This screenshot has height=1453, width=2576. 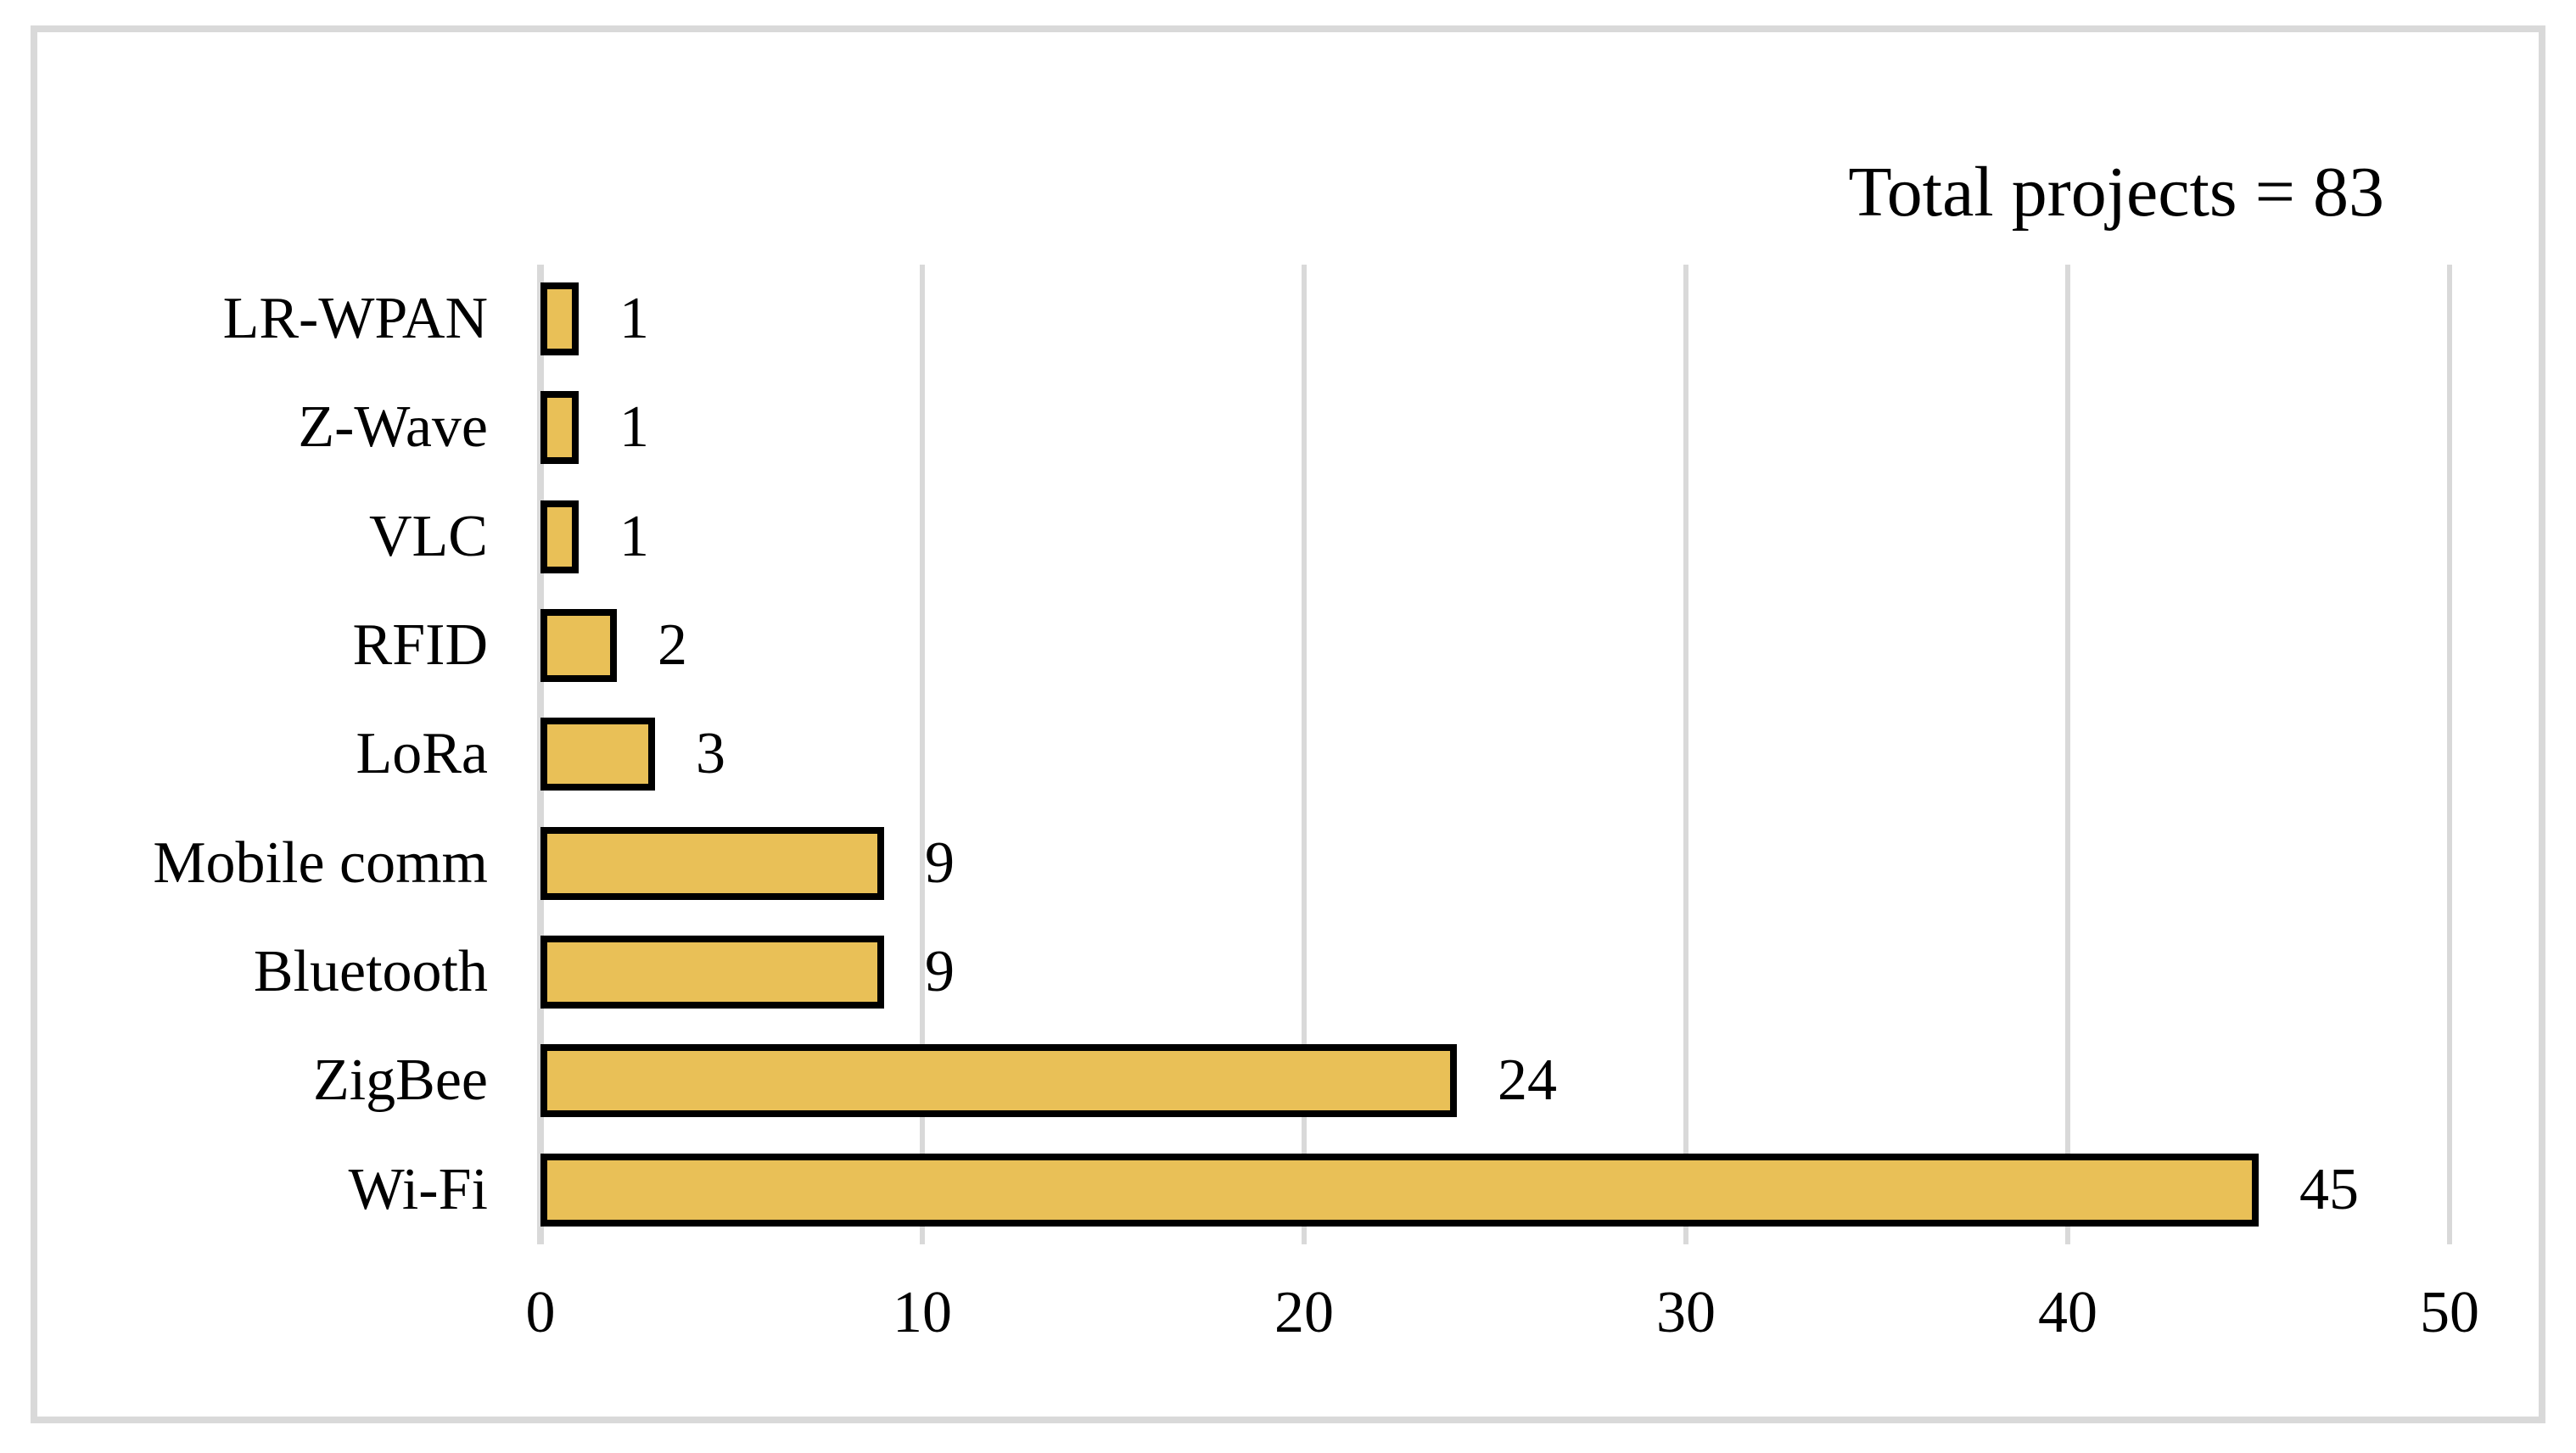 I want to click on x-tick-label: 0, so click(x=540, y=1312).